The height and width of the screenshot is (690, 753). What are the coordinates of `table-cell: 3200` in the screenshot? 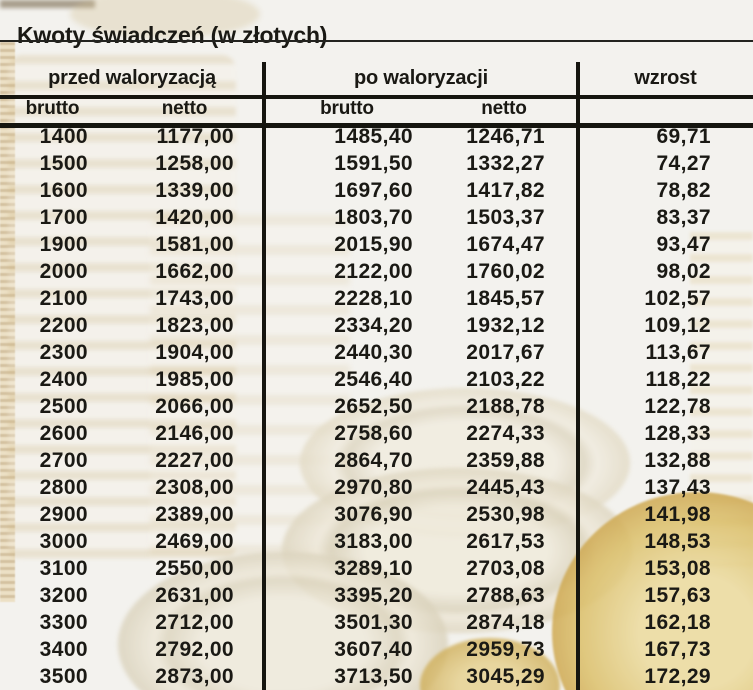 It's located at (63, 595).